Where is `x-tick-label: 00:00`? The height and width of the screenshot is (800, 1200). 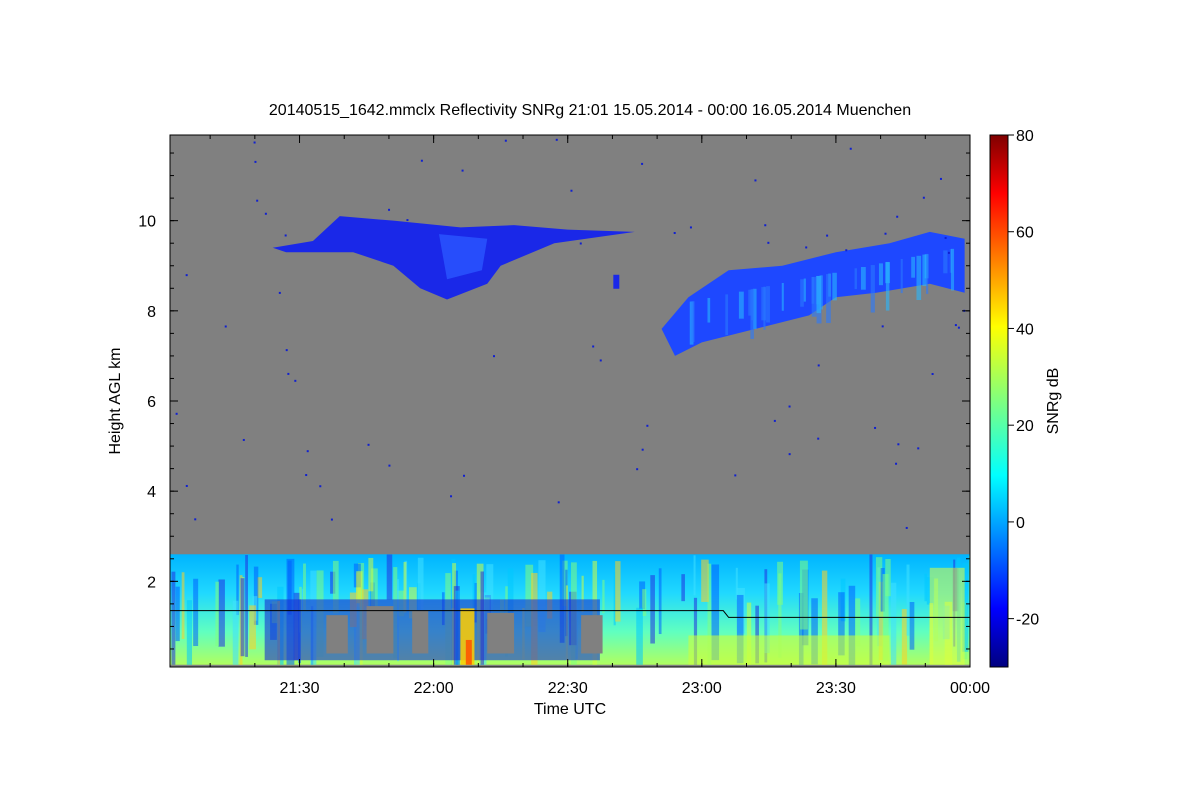
x-tick-label: 00:00 is located at coordinates (970, 688).